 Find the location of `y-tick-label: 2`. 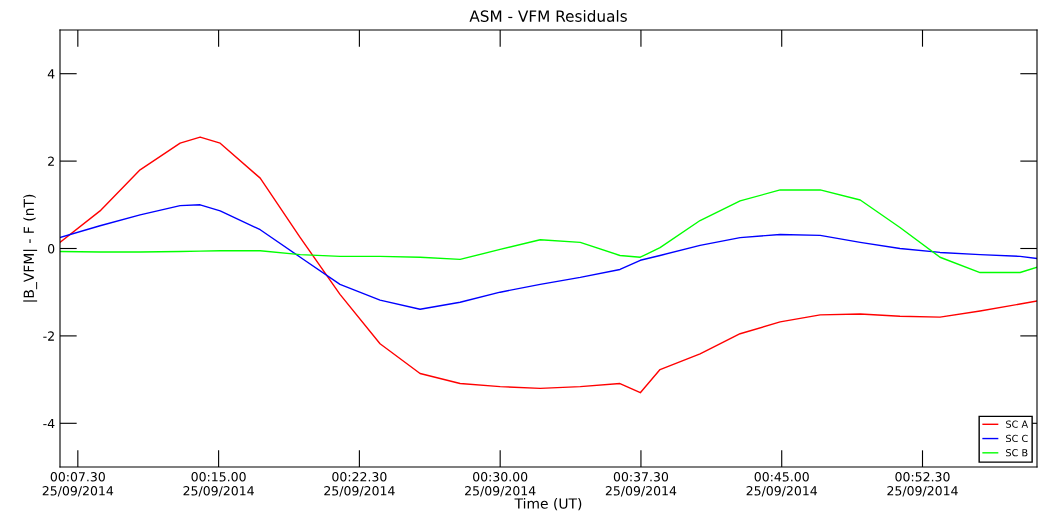

y-tick-label: 2 is located at coordinates (51, 161).